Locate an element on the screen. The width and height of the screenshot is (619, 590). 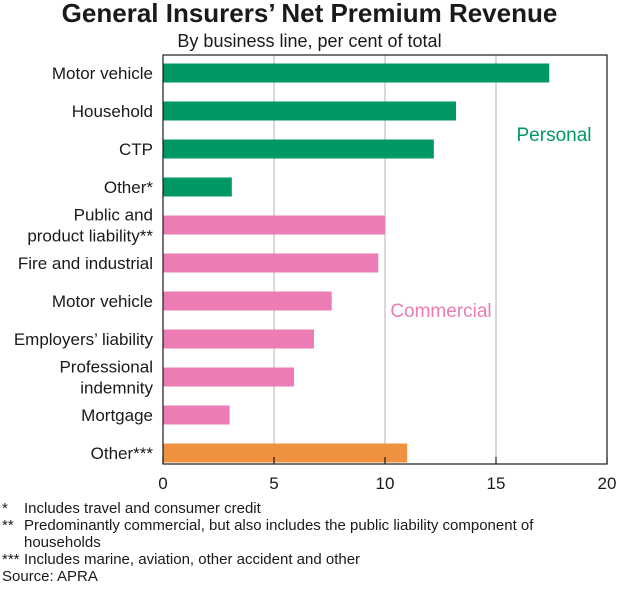
group-label-commercial: Commercial is located at coordinates (440, 311).